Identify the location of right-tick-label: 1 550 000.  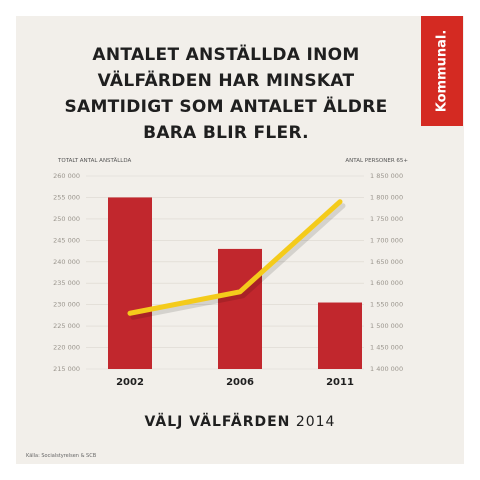
(386, 305).